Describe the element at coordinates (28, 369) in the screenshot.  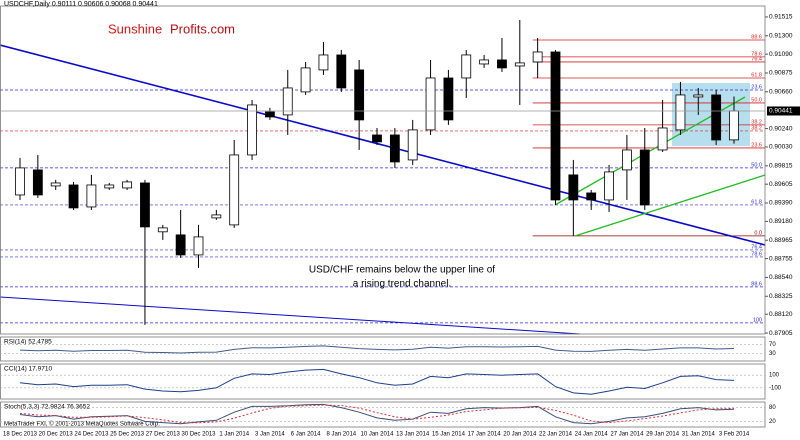
I see `indicator-title: CCI(14) 17.9710` at that location.